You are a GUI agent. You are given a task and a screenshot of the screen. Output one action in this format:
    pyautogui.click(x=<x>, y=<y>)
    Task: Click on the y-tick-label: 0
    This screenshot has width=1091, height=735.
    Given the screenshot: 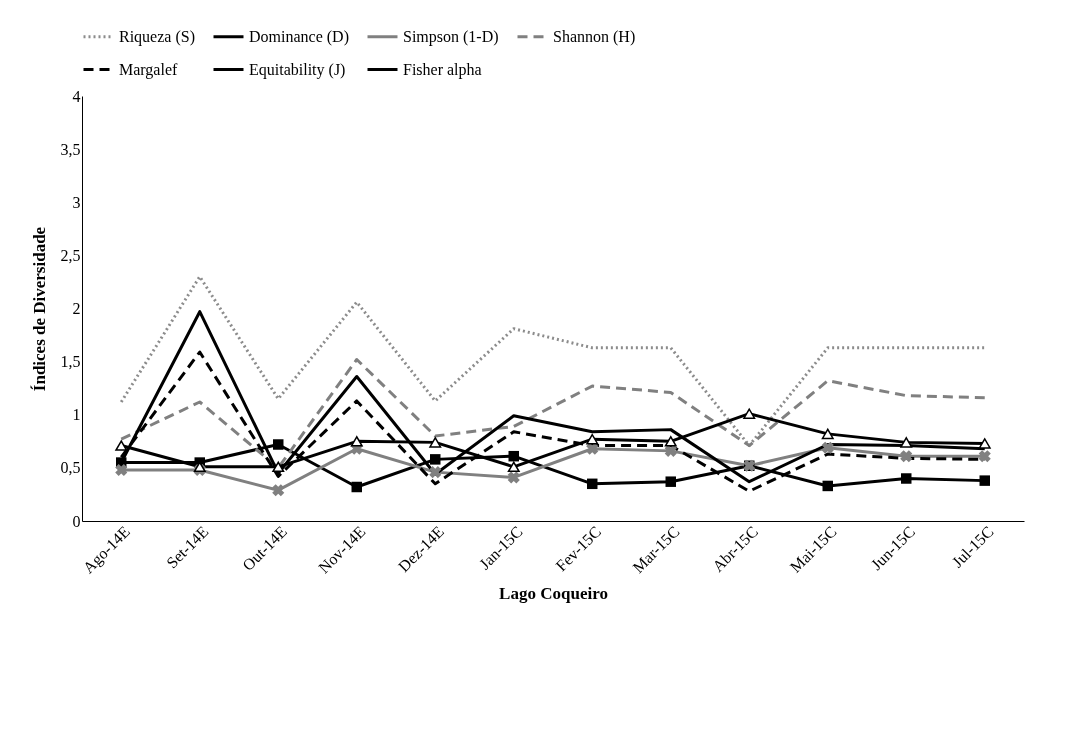 What is the action you would take?
    pyautogui.click(x=76, y=521)
    